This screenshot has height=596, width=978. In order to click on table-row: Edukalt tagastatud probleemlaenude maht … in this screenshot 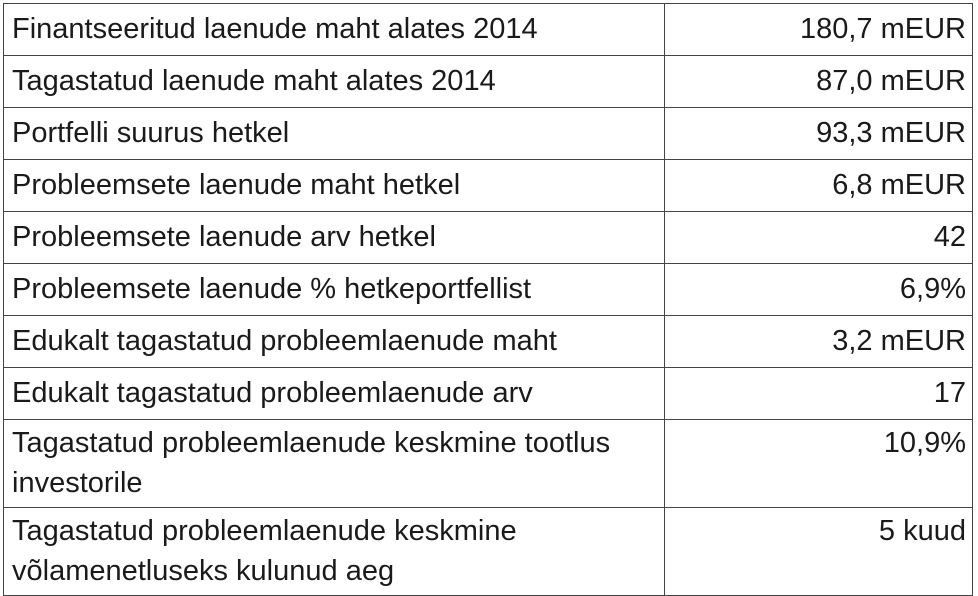, I will do `click(488, 341)`.